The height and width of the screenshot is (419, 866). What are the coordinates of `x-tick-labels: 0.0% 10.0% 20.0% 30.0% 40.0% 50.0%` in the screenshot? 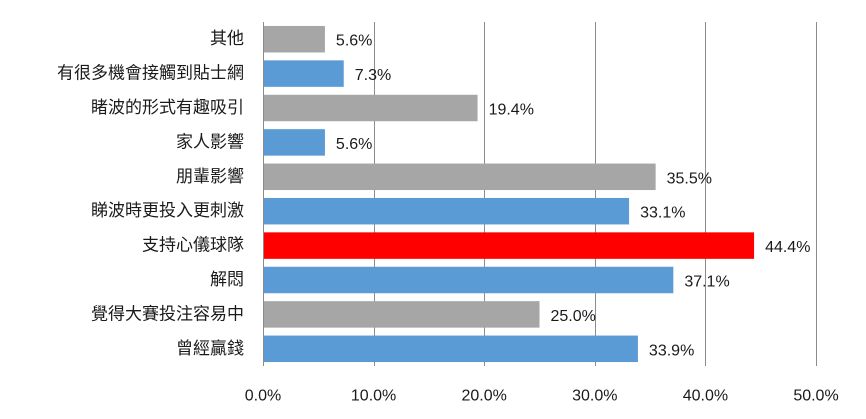 It's located at (542, 396).